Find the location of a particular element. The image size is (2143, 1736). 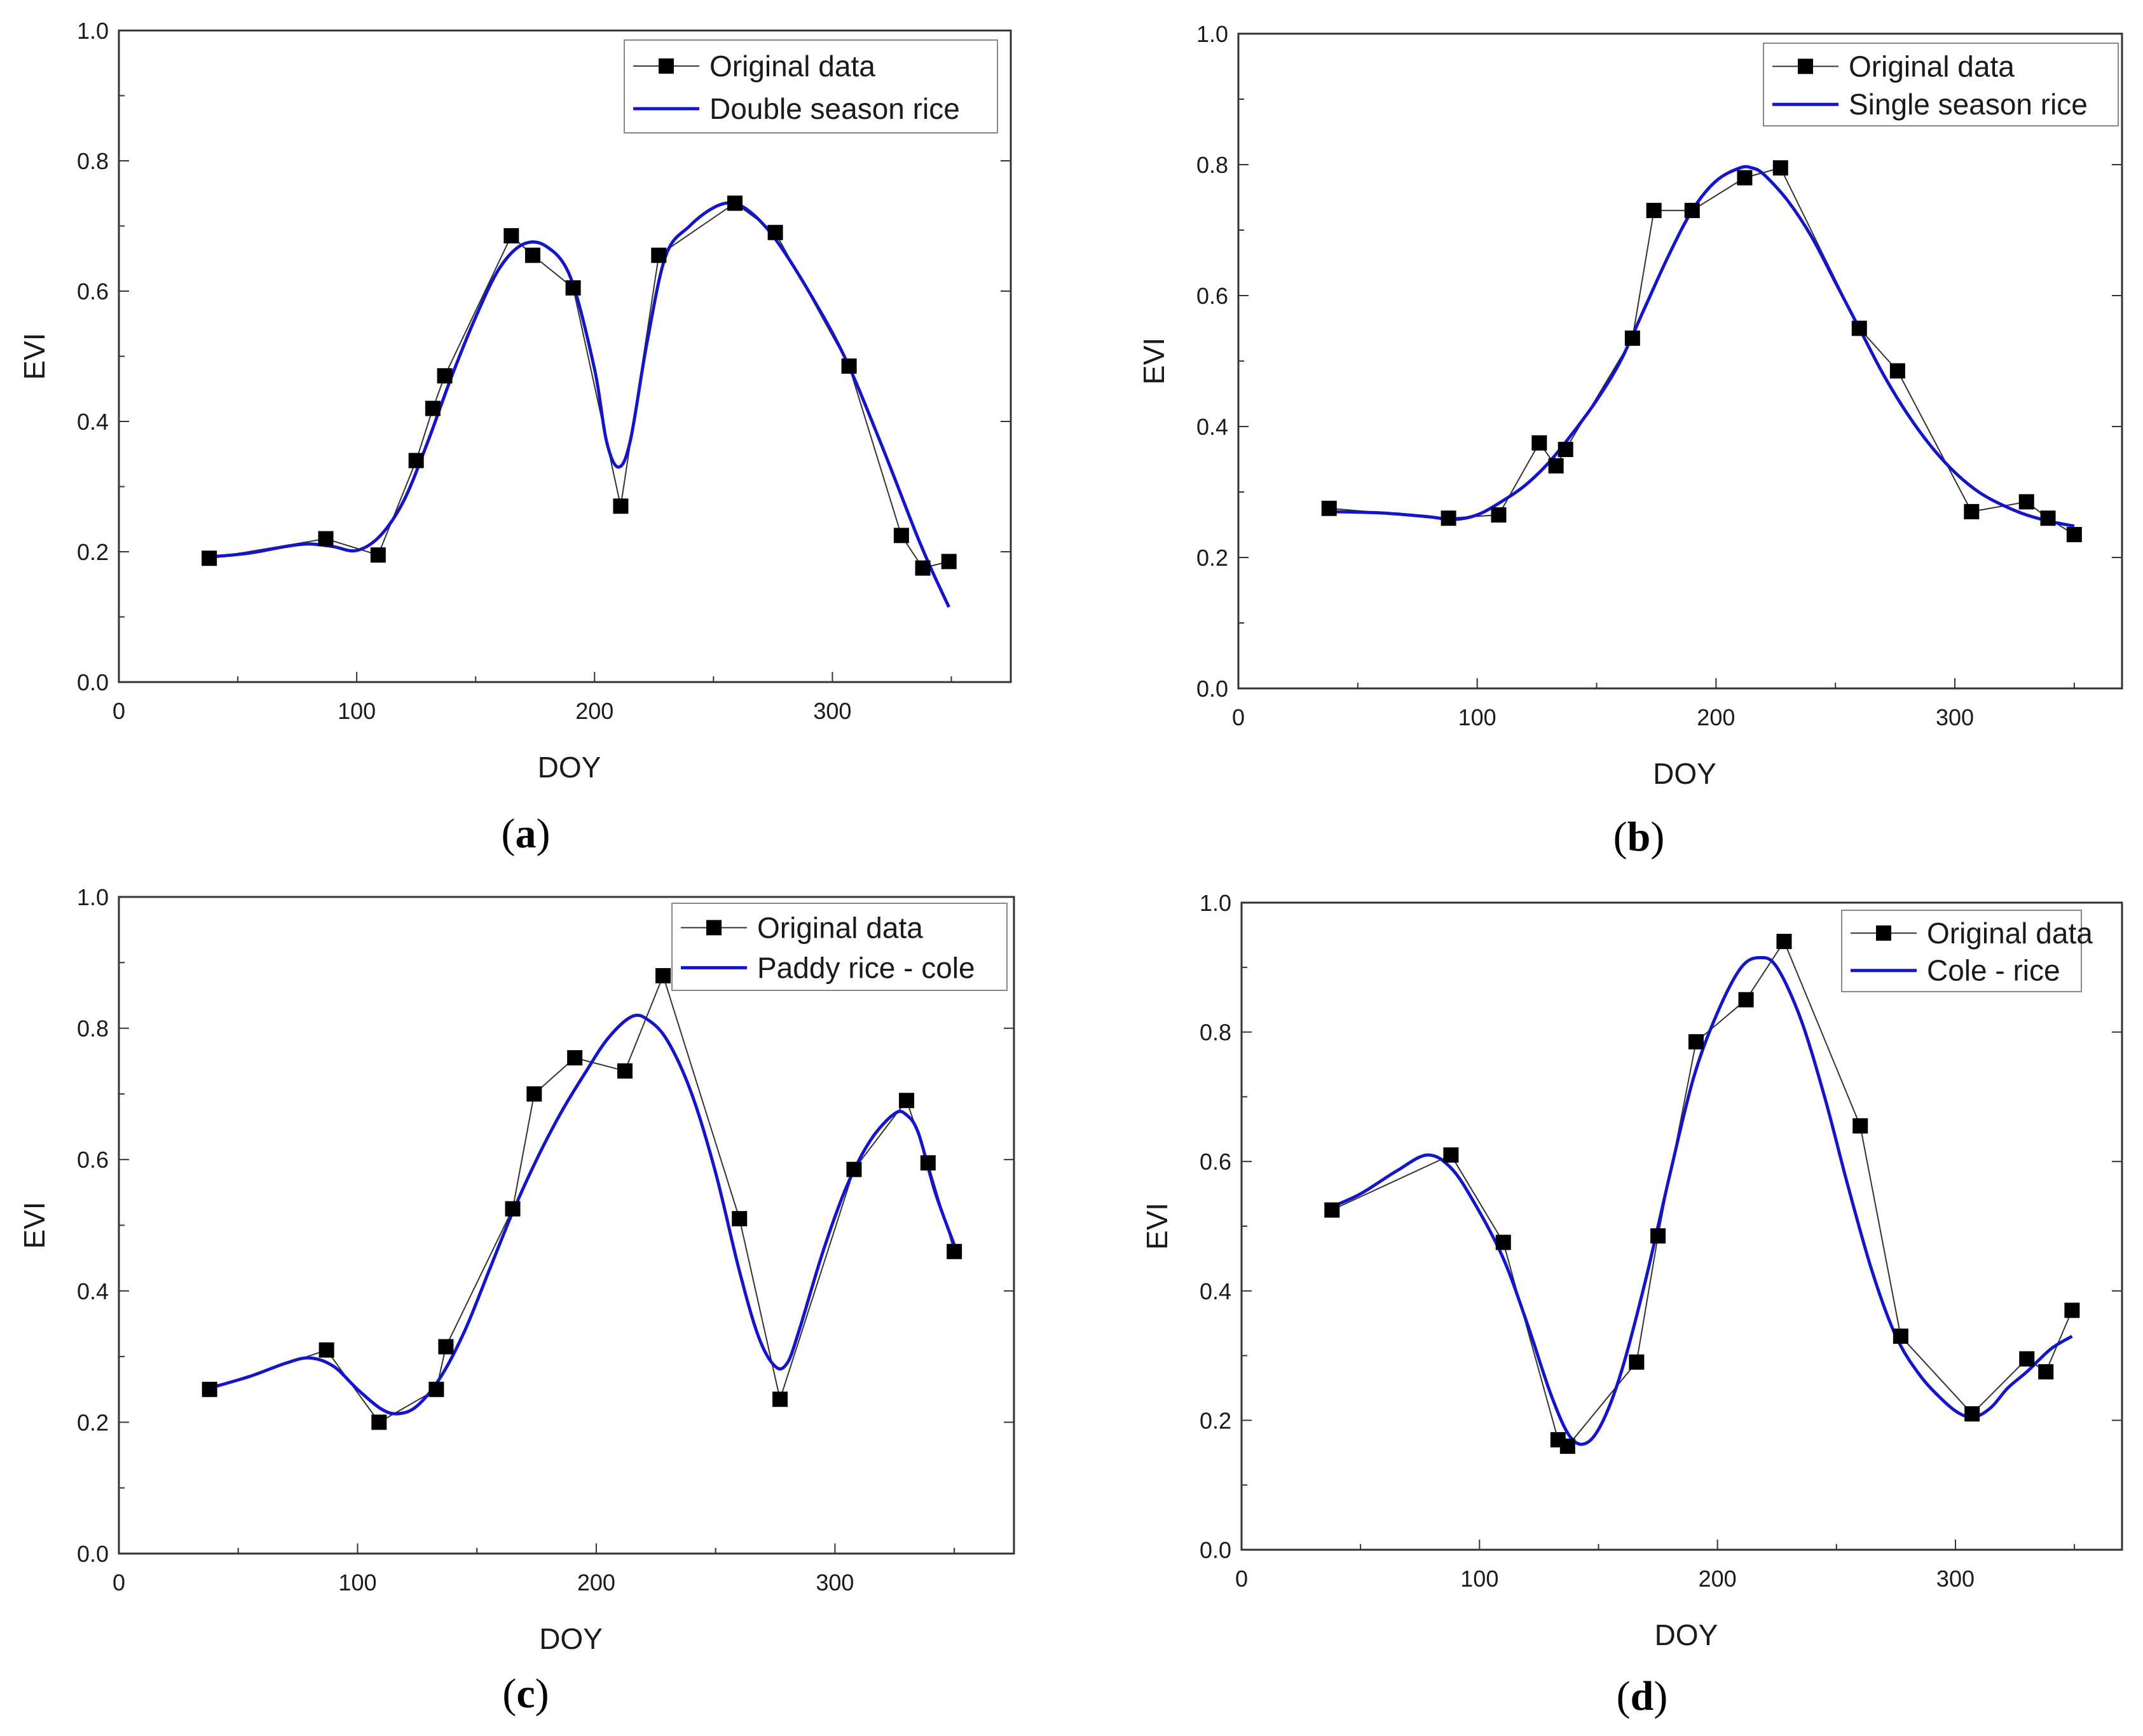

legend-box-b is located at coordinates (1941, 84).